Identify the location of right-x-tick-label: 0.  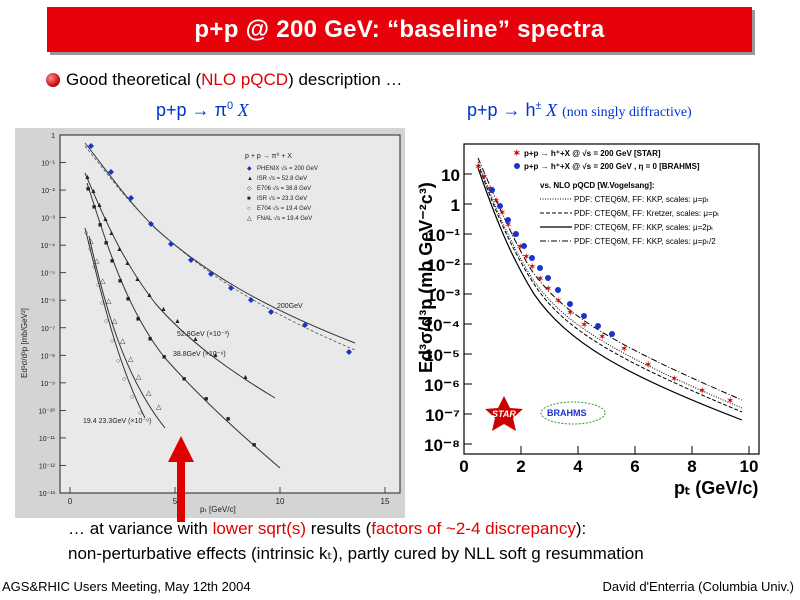
(463, 466).